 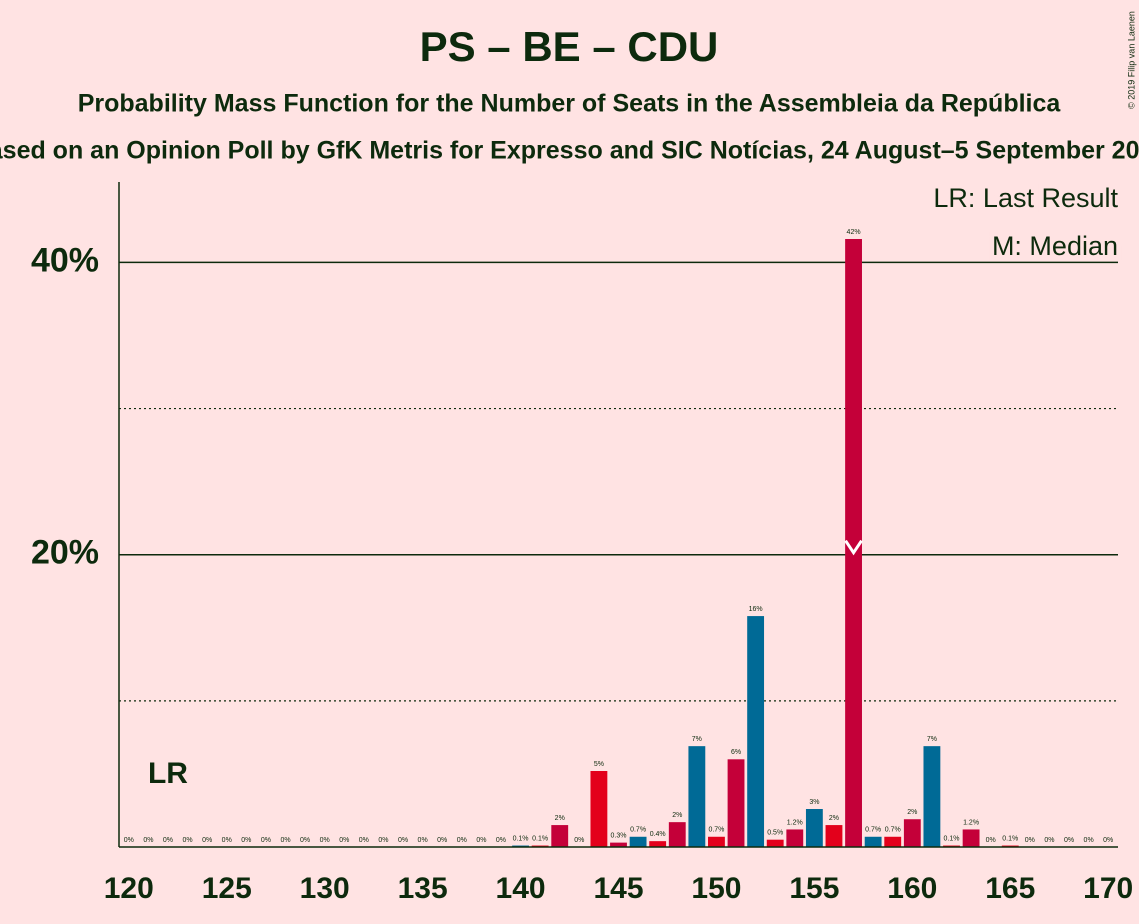 What do you see at coordinates (736, 752) in the screenshot?
I see `value-label: 6%` at bounding box center [736, 752].